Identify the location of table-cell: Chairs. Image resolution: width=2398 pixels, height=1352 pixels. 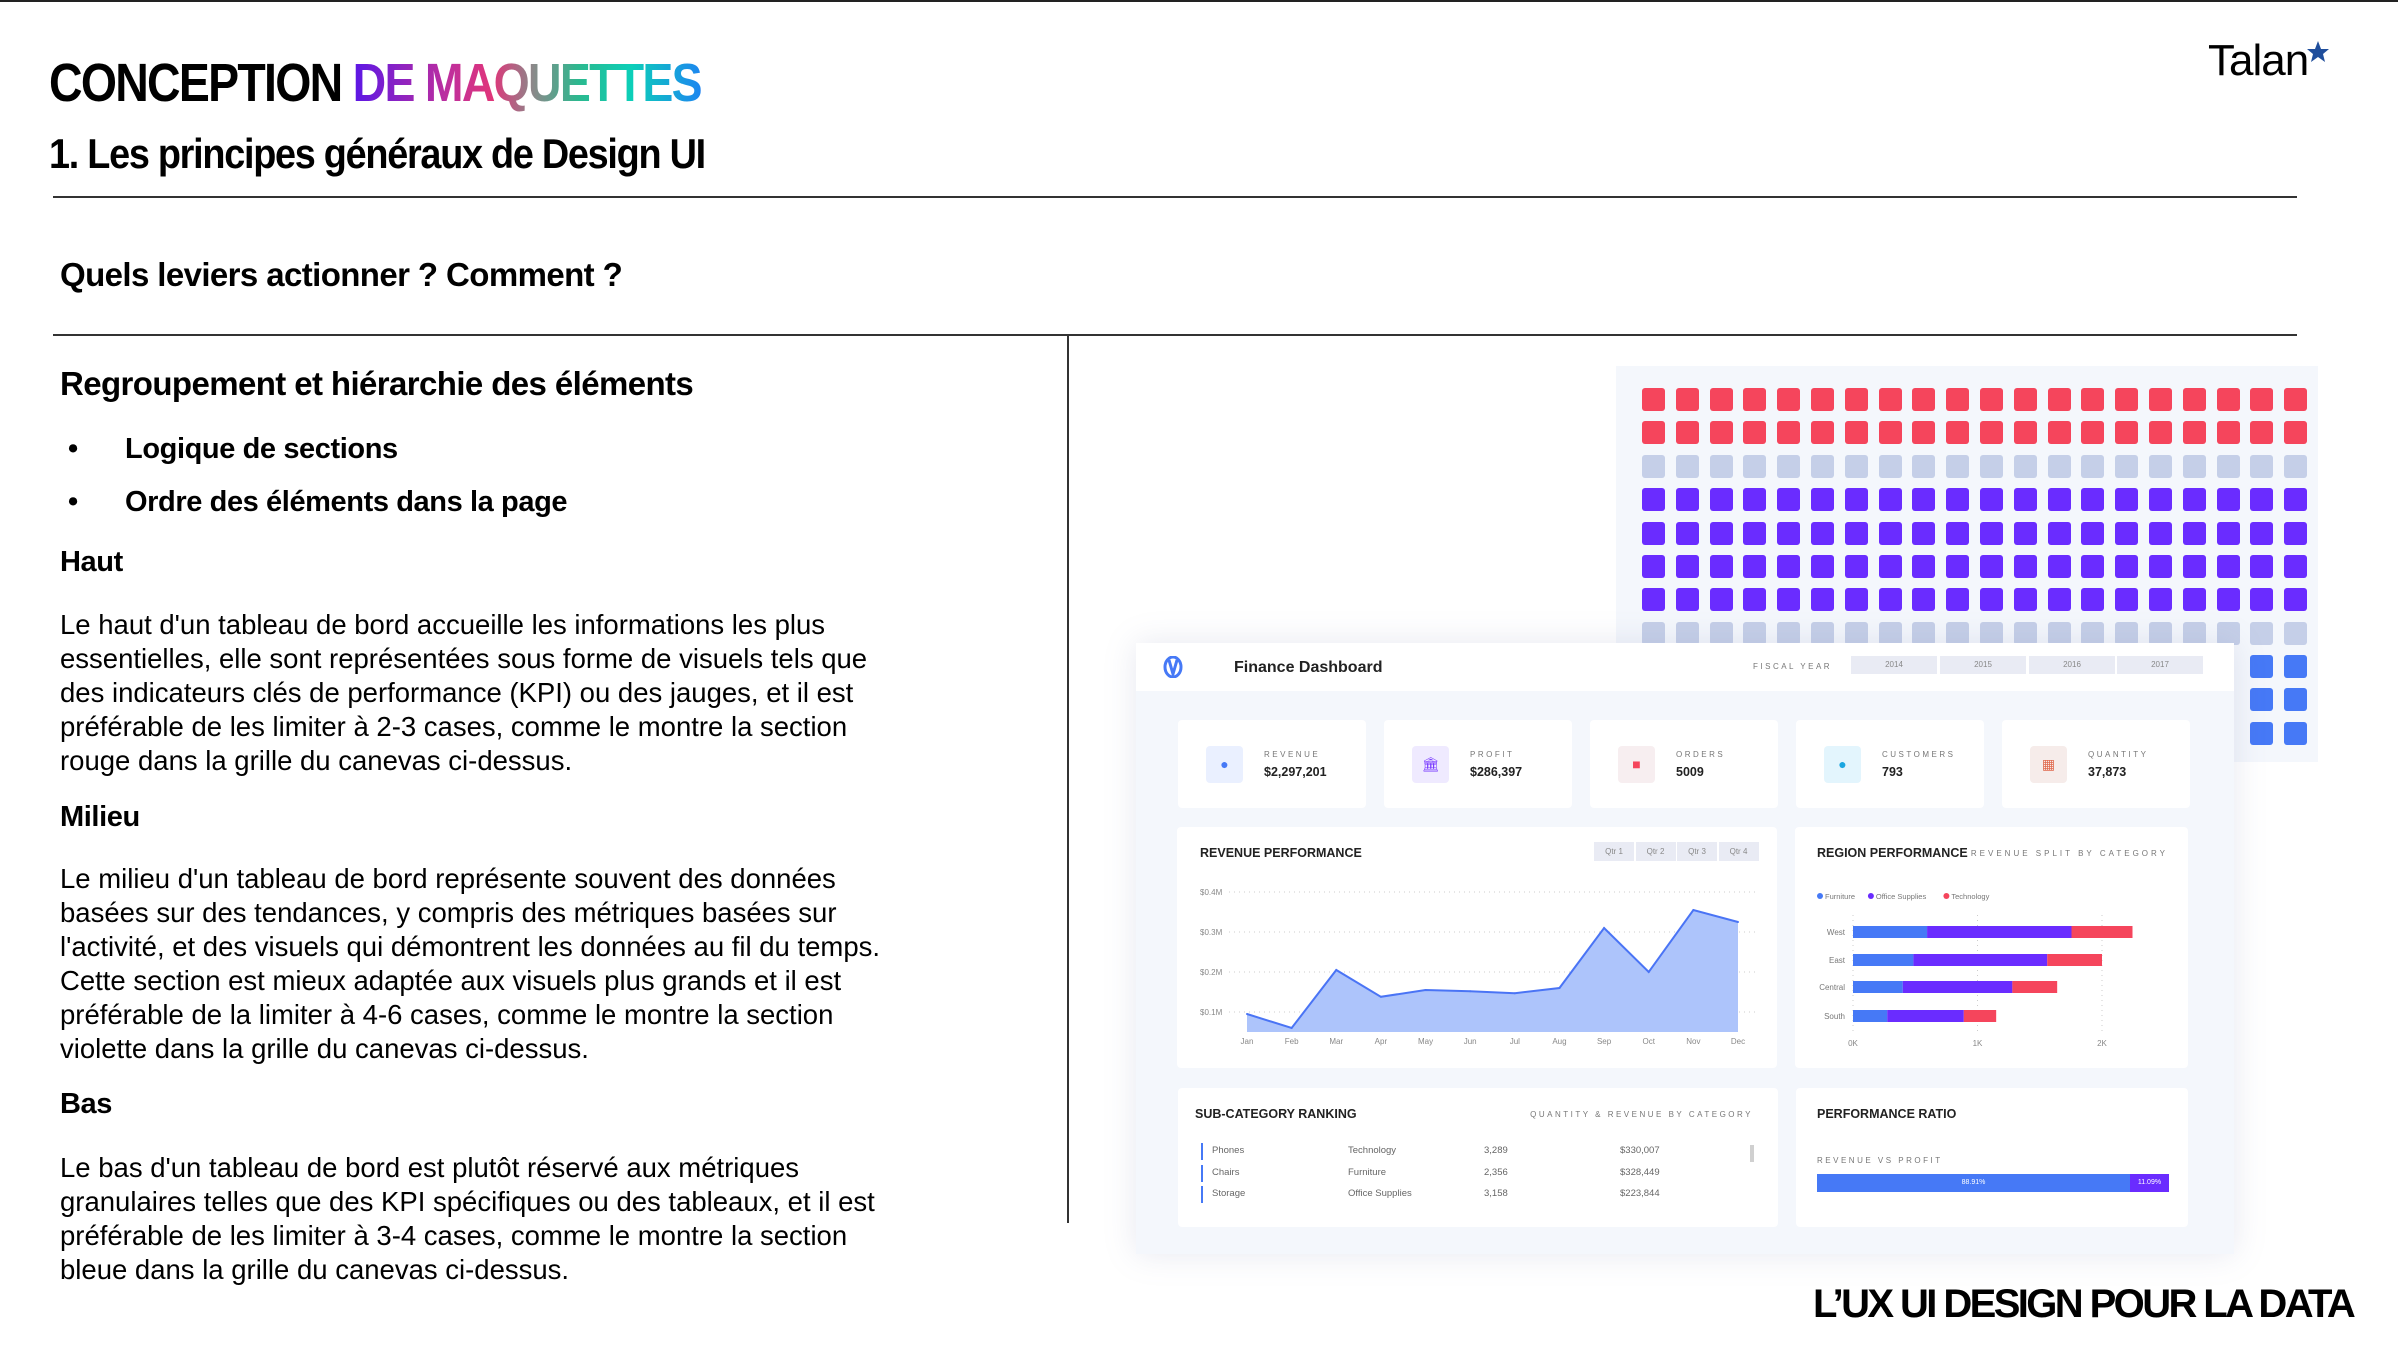
(1226, 1172).